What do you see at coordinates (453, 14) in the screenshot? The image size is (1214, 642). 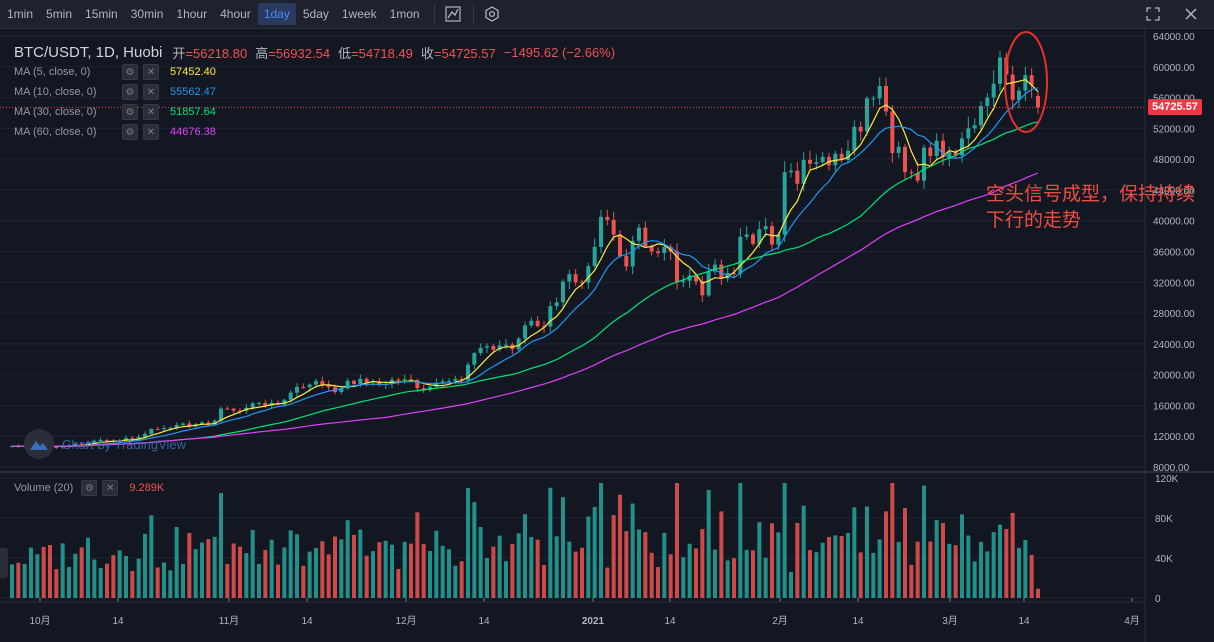 I see `chart-type-icon` at bounding box center [453, 14].